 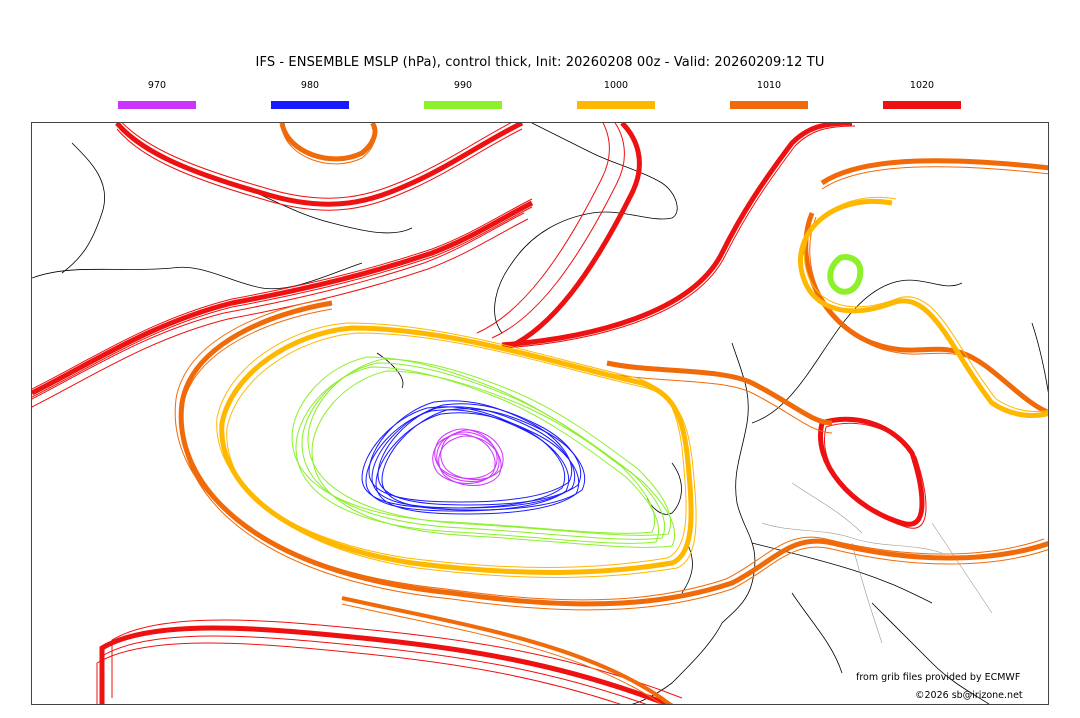 What do you see at coordinates (157, 85) in the screenshot?
I see `legend-label: 970` at bounding box center [157, 85].